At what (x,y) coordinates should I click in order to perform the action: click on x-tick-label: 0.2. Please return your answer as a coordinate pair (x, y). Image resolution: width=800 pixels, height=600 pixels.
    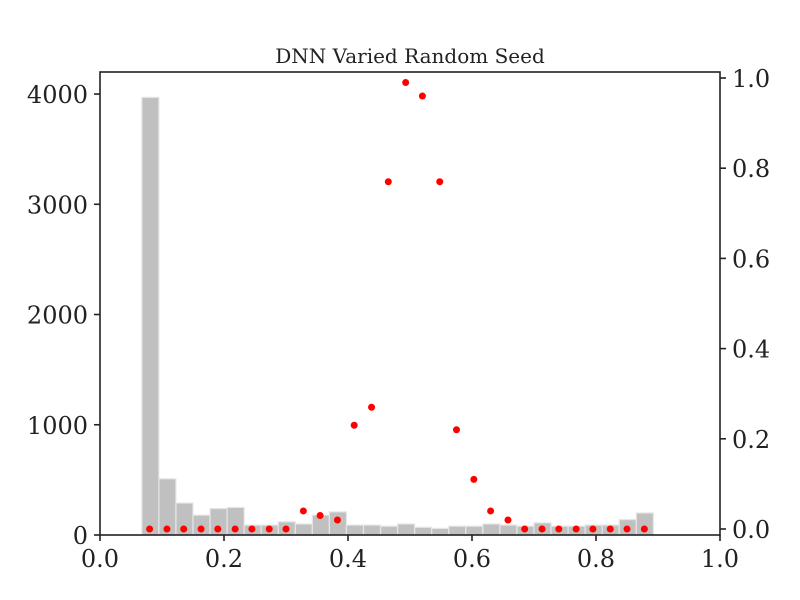
    Looking at the image, I should click on (224, 559).